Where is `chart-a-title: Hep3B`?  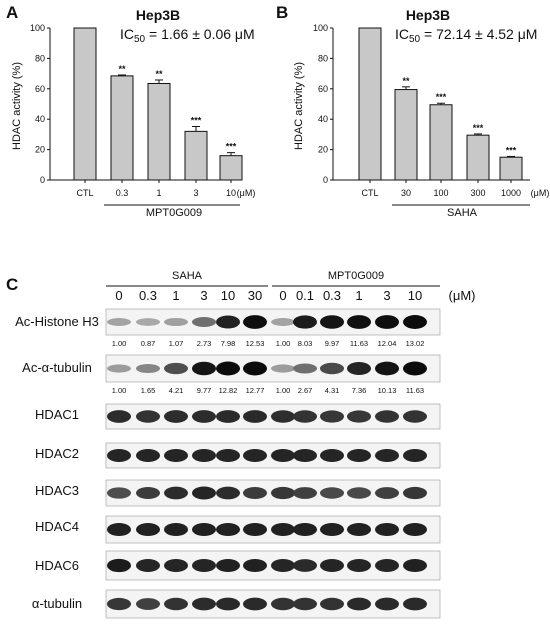
chart-a-title: Hep3B is located at coordinates (158, 15).